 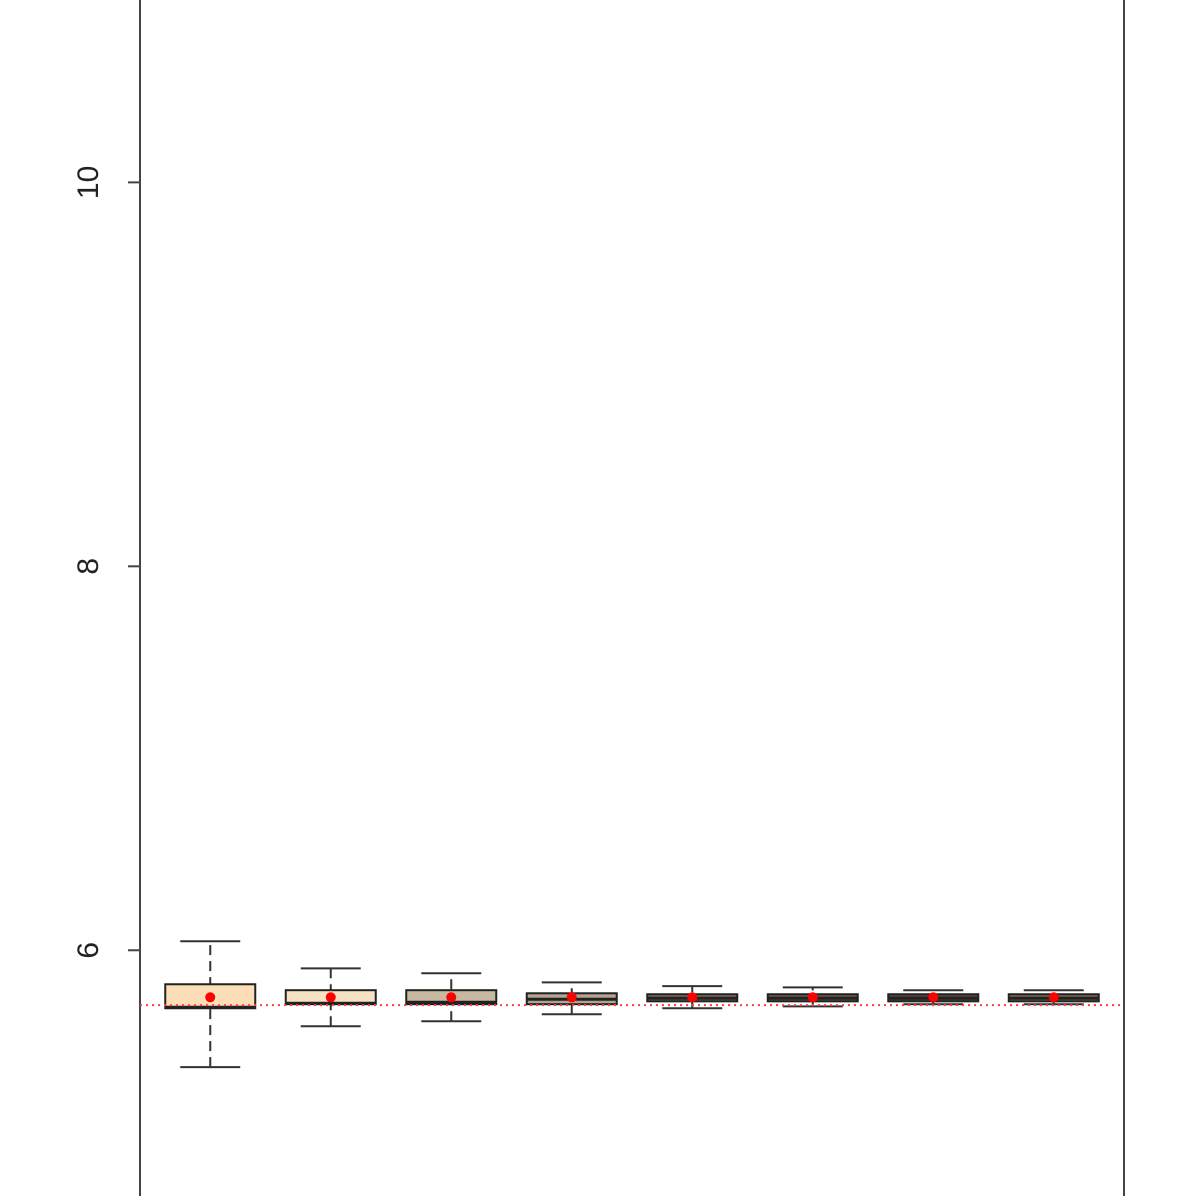 I want to click on y-tick-label: 8, so click(x=88, y=566).